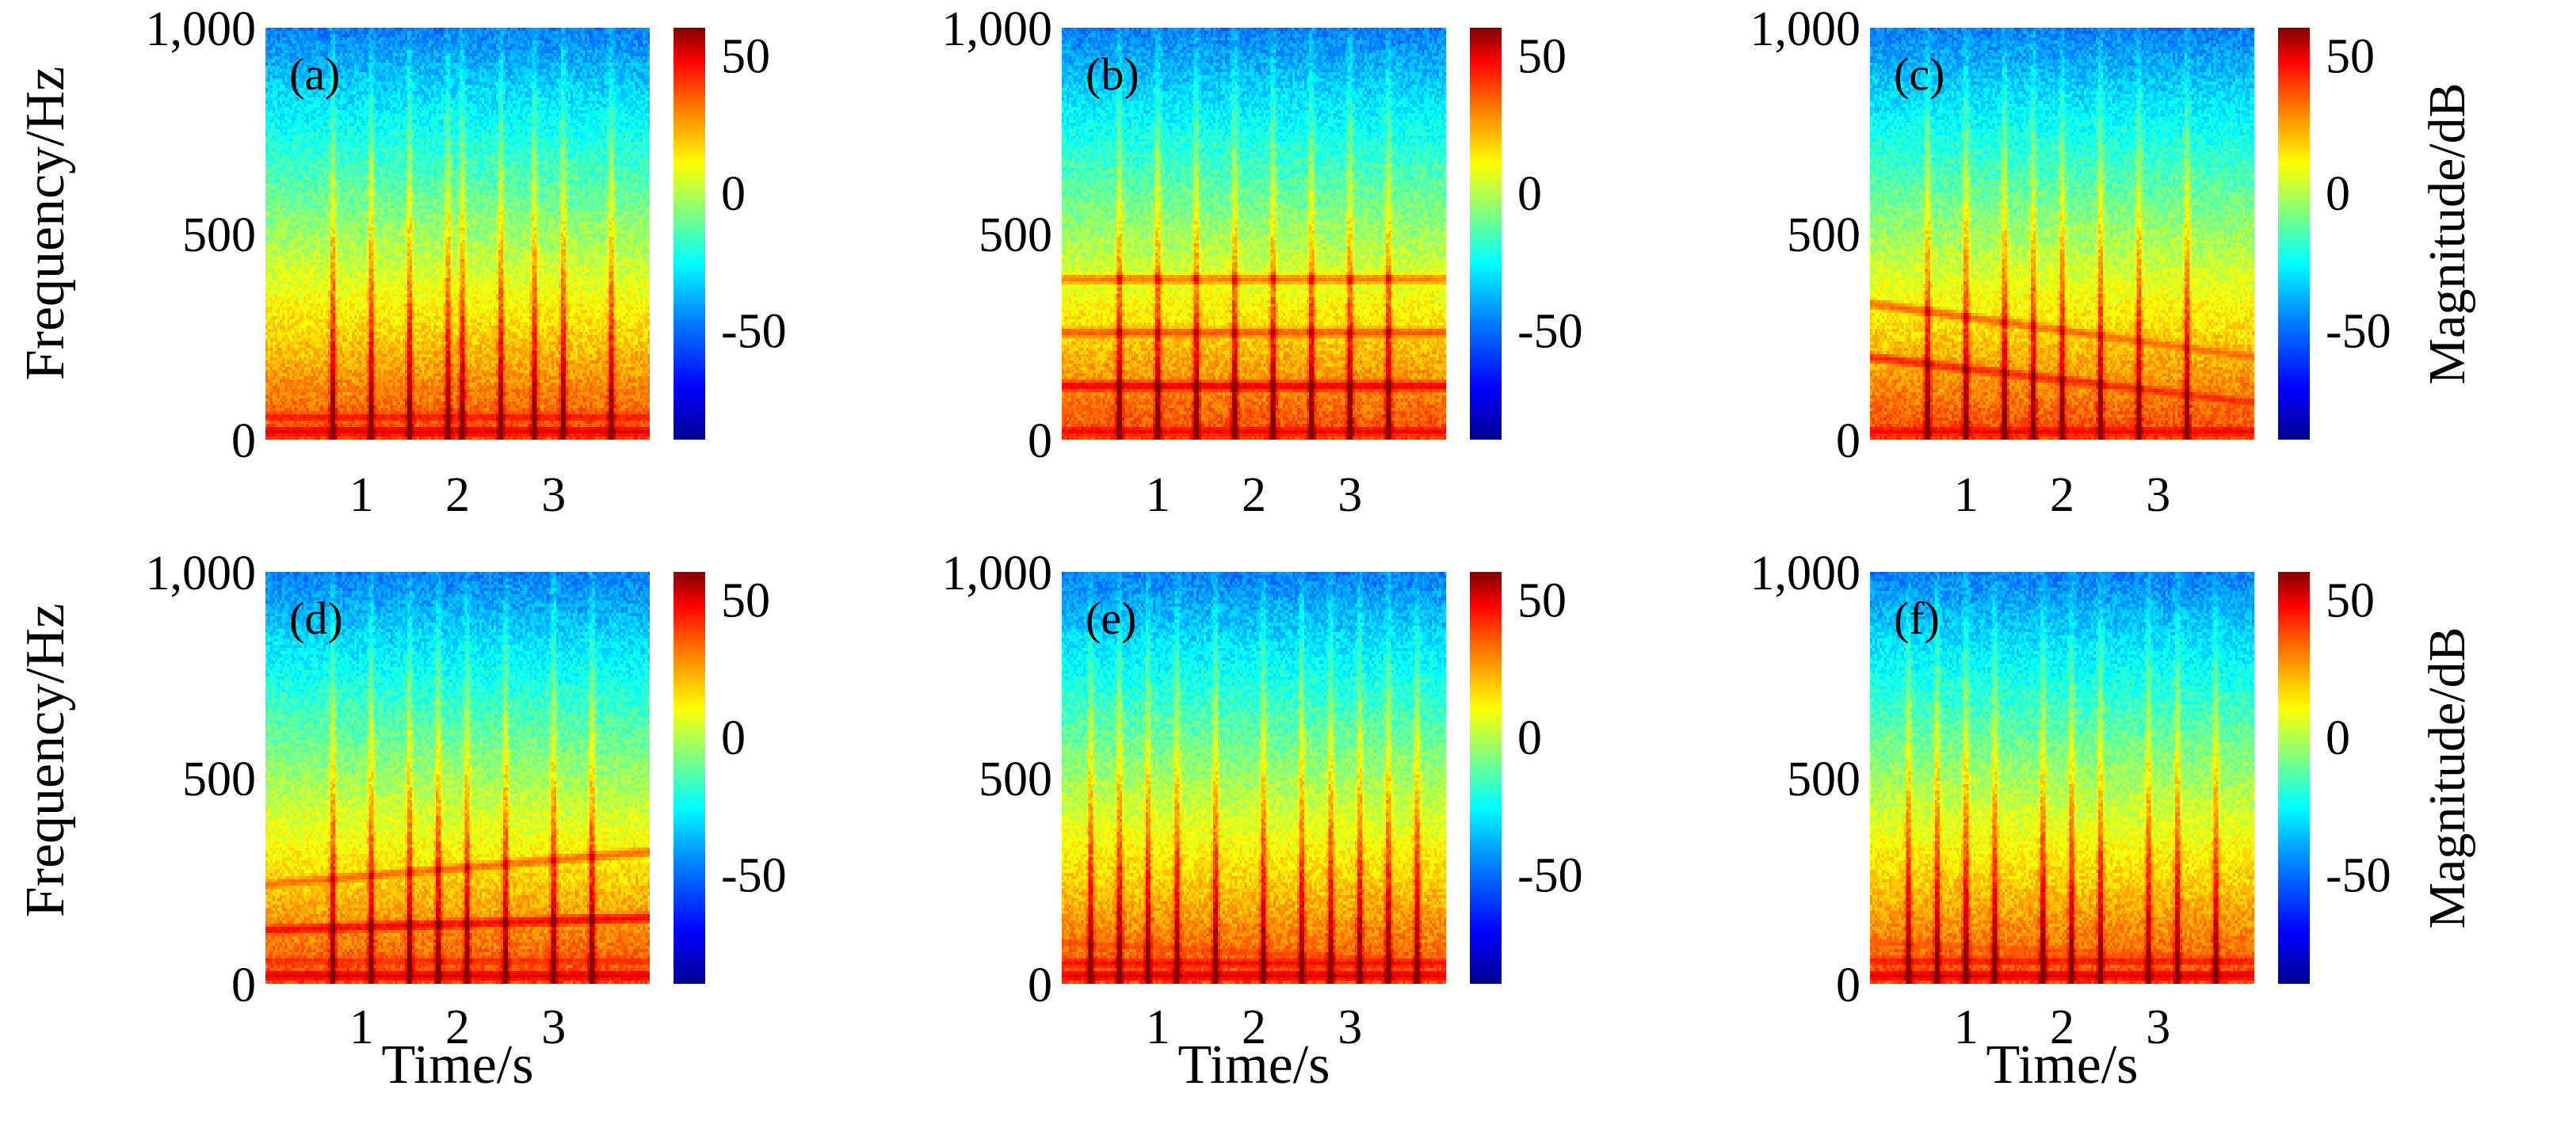  Describe the element at coordinates (2447, 778) in the screenshot. I see `colorbar-label-f: Magnitude/dB` at that location.